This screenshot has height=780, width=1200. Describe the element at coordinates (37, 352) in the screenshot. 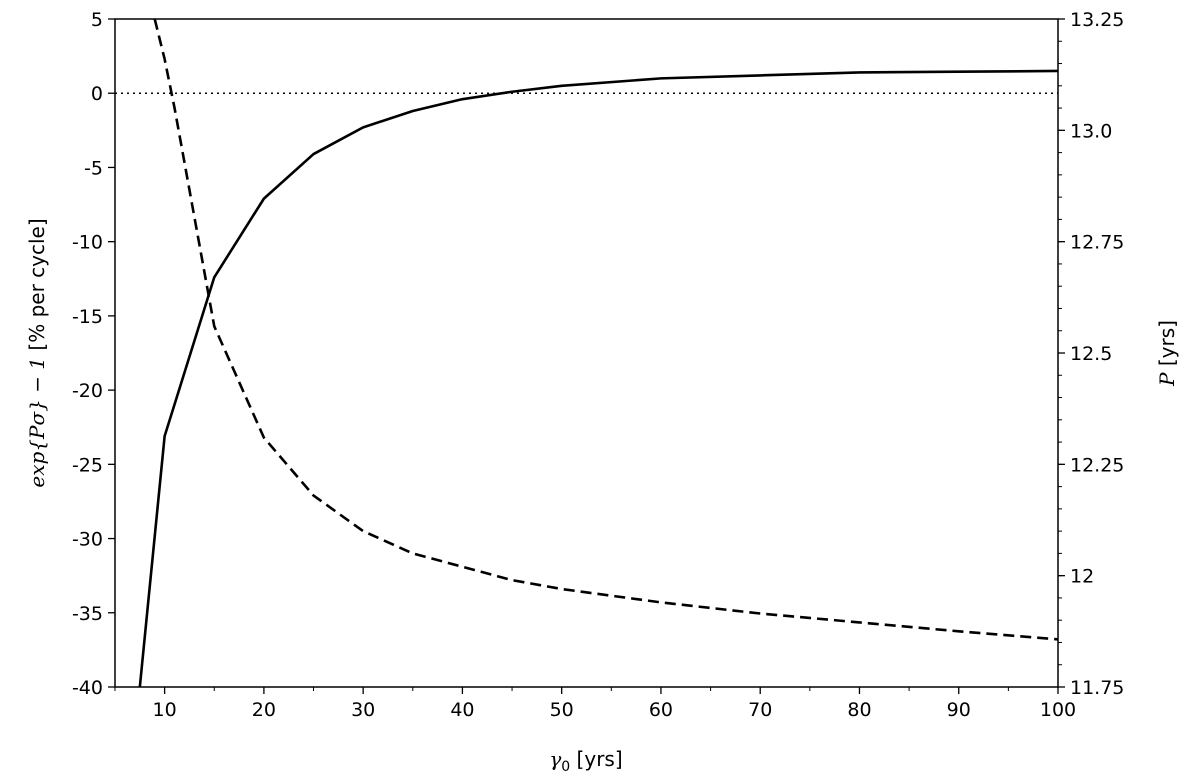

I see `left-axis-title: exp{Pσ} − 1 [% per cycle]` at that location.